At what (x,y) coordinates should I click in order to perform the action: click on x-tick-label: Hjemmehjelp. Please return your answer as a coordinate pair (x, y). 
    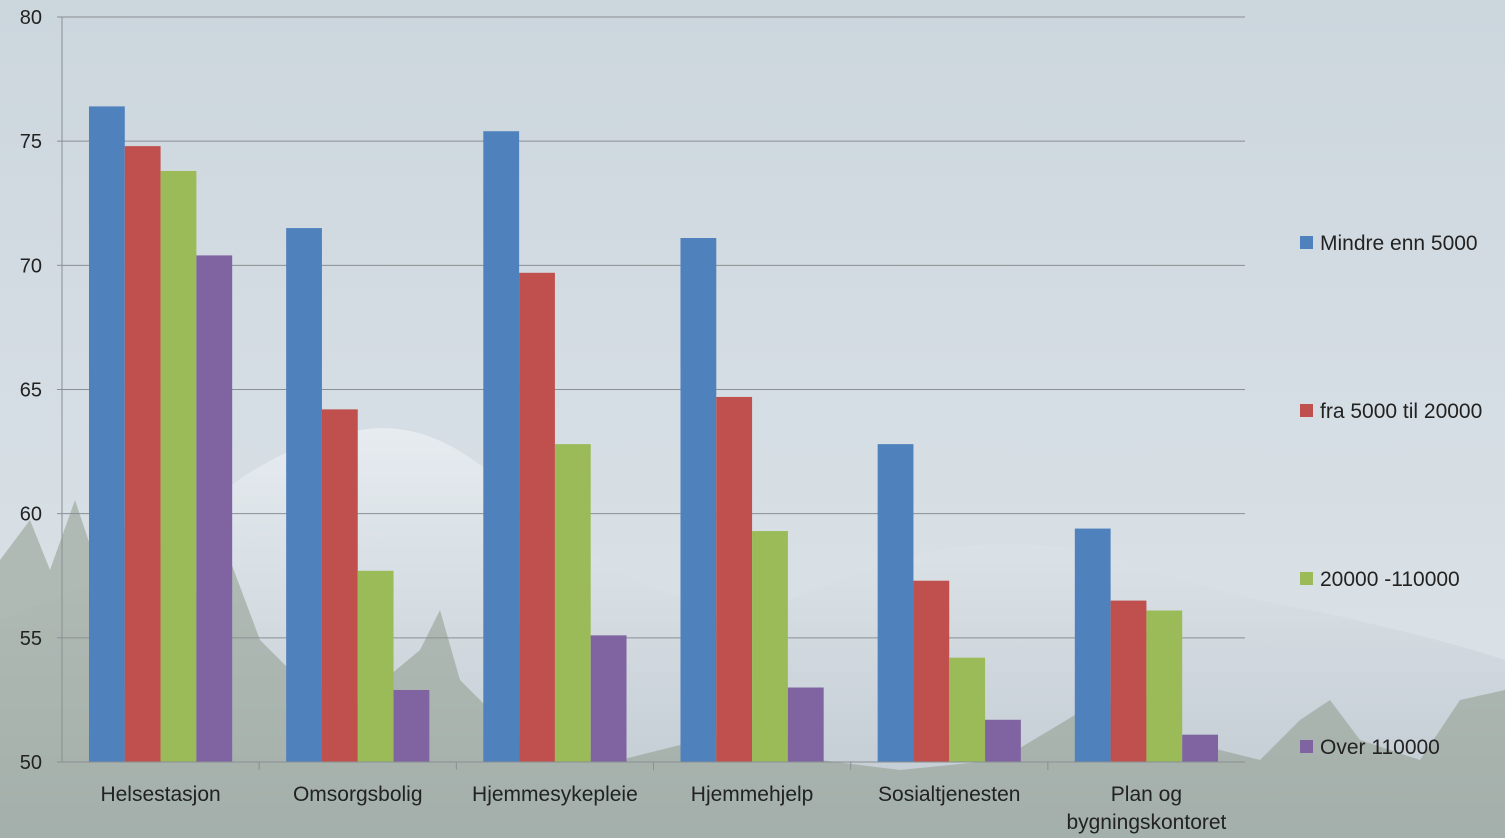
    Looking at the image, I should click on (752, 794).